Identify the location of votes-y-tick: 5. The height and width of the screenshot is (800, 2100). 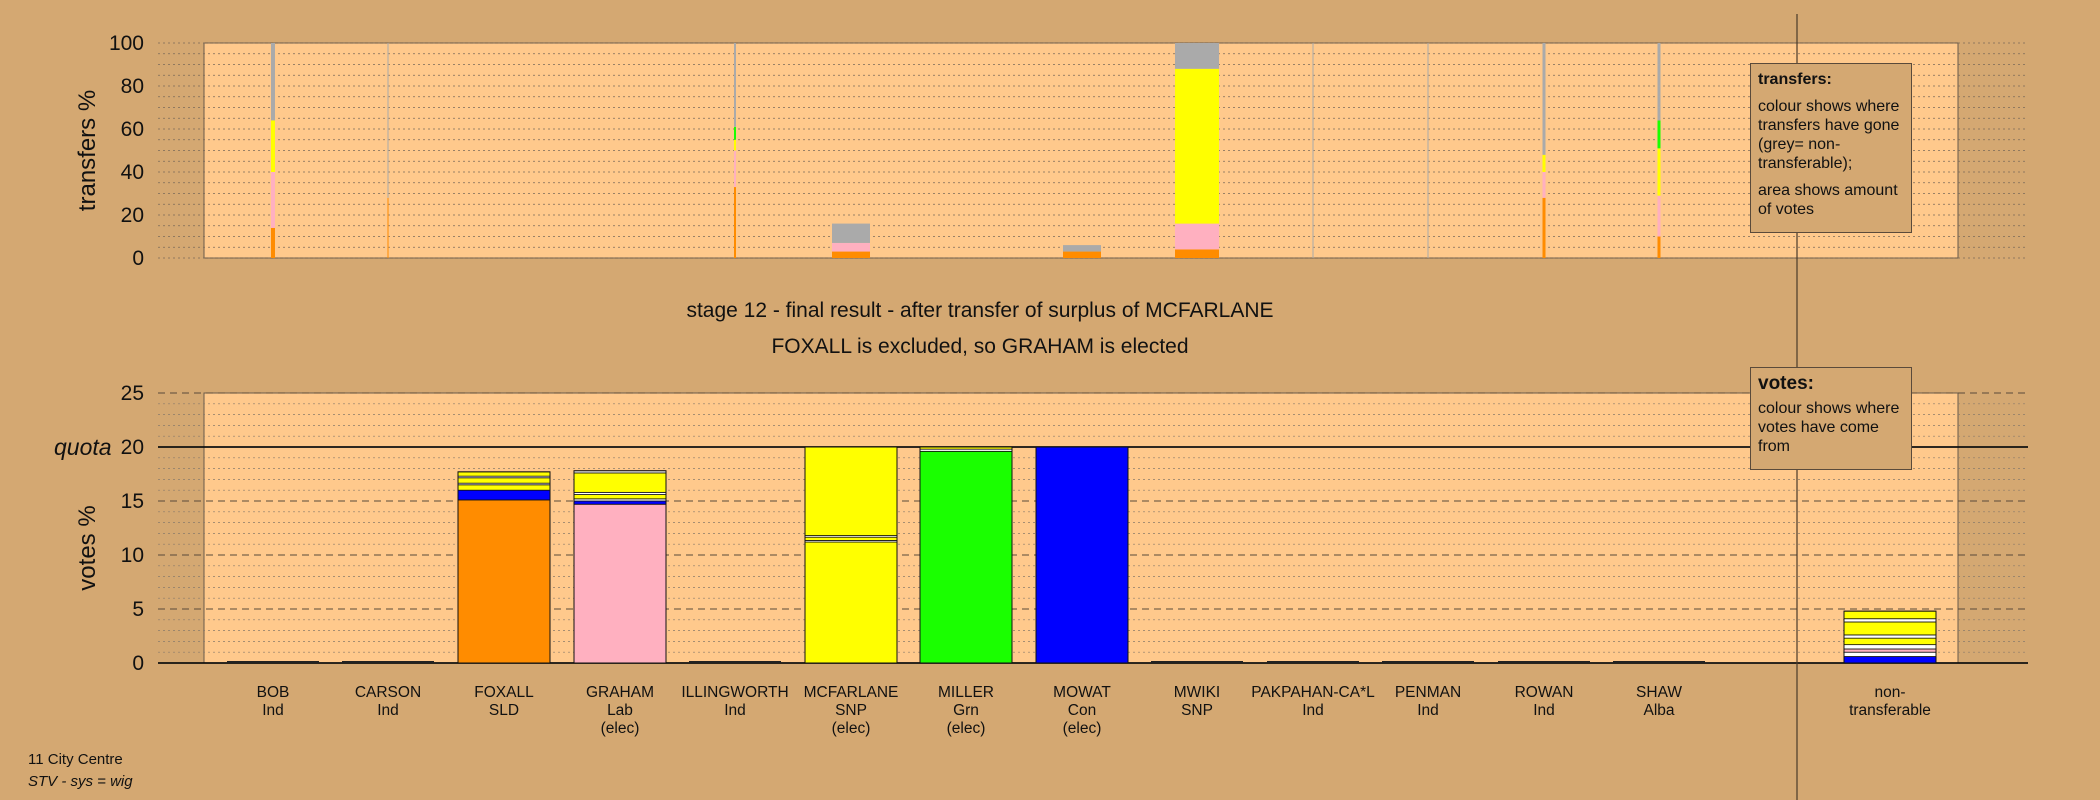
(138, 609).